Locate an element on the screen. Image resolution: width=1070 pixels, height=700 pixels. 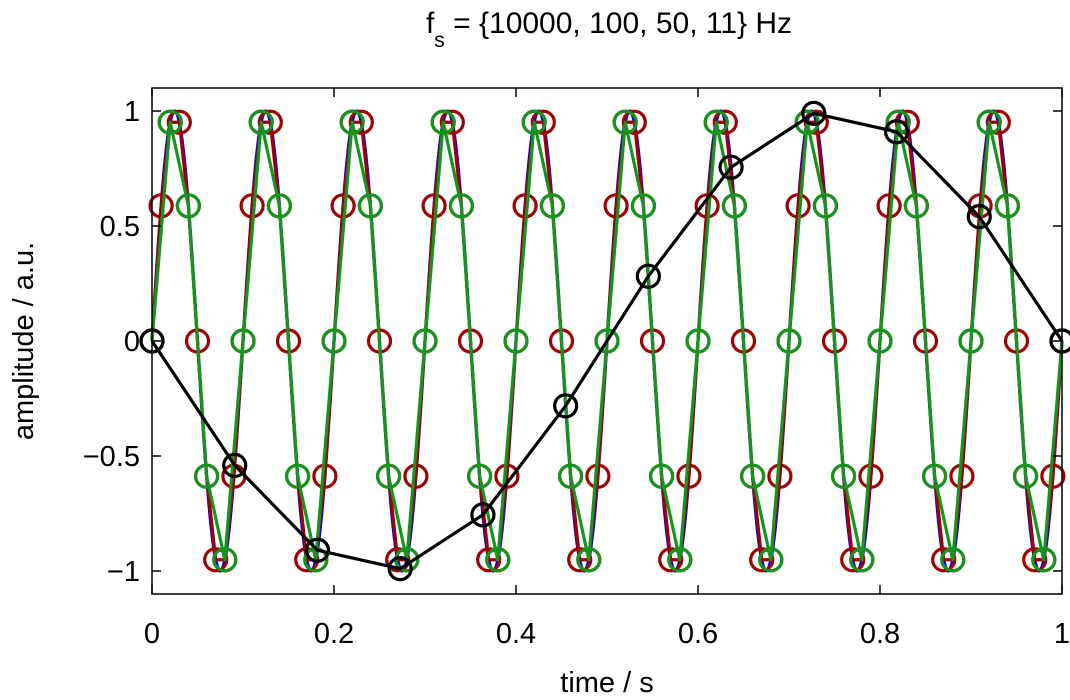
x-axis-label: time / s is located at coordinates (606, 683).